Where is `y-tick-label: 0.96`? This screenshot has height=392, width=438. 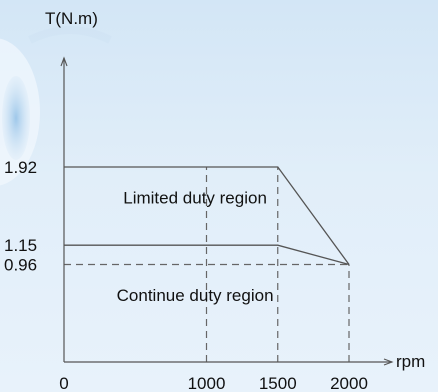 y-tick-label: 0.96 is located at coordinates (20, 265).